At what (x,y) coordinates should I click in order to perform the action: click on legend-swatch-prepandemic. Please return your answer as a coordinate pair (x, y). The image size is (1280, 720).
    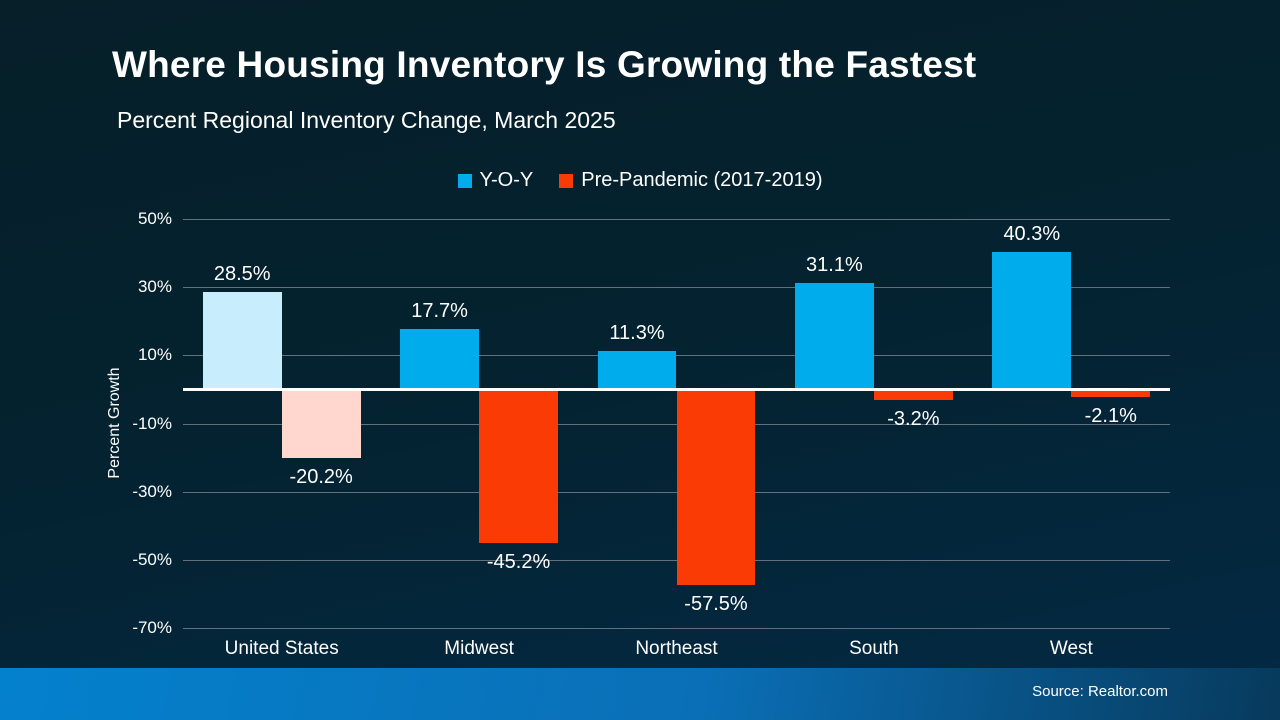
    Looking at the image, I should click on (566, 180).